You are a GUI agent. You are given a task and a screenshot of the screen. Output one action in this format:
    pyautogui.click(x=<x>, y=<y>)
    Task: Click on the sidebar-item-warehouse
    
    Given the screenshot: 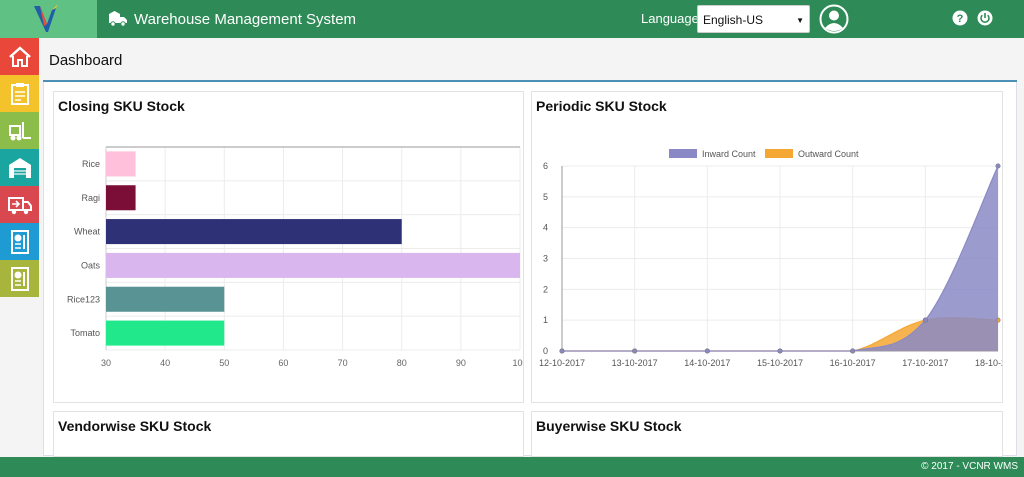 What is the action you would take?
    pyautogui.click(x=19, y=167)
    